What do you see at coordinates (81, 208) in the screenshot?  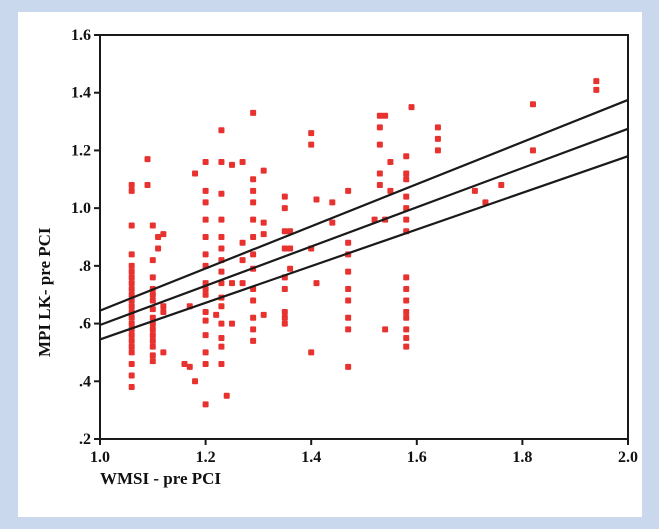 I see `y-tick-label: 1.0` at bounding box center [81, 208].